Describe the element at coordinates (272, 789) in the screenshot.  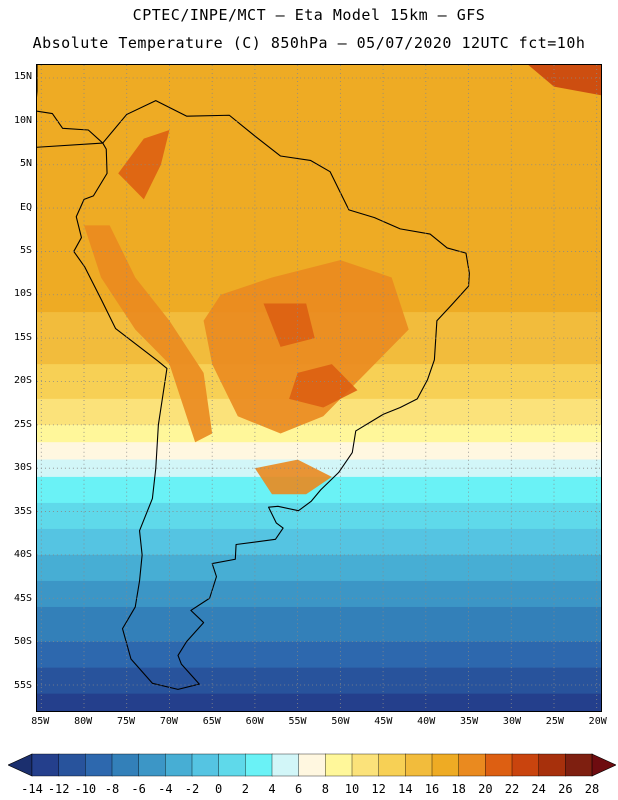
I see `colorbar-label: 4` at that location.